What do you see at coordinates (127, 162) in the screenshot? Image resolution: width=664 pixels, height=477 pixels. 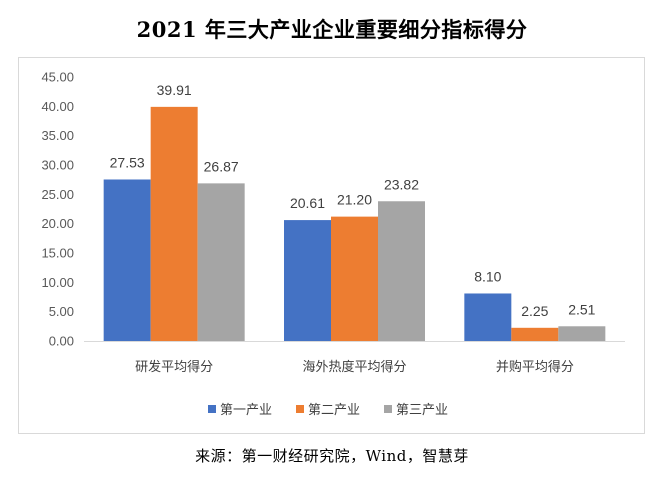 I see `data-label: 27.53` at bounding box center [127, 162].